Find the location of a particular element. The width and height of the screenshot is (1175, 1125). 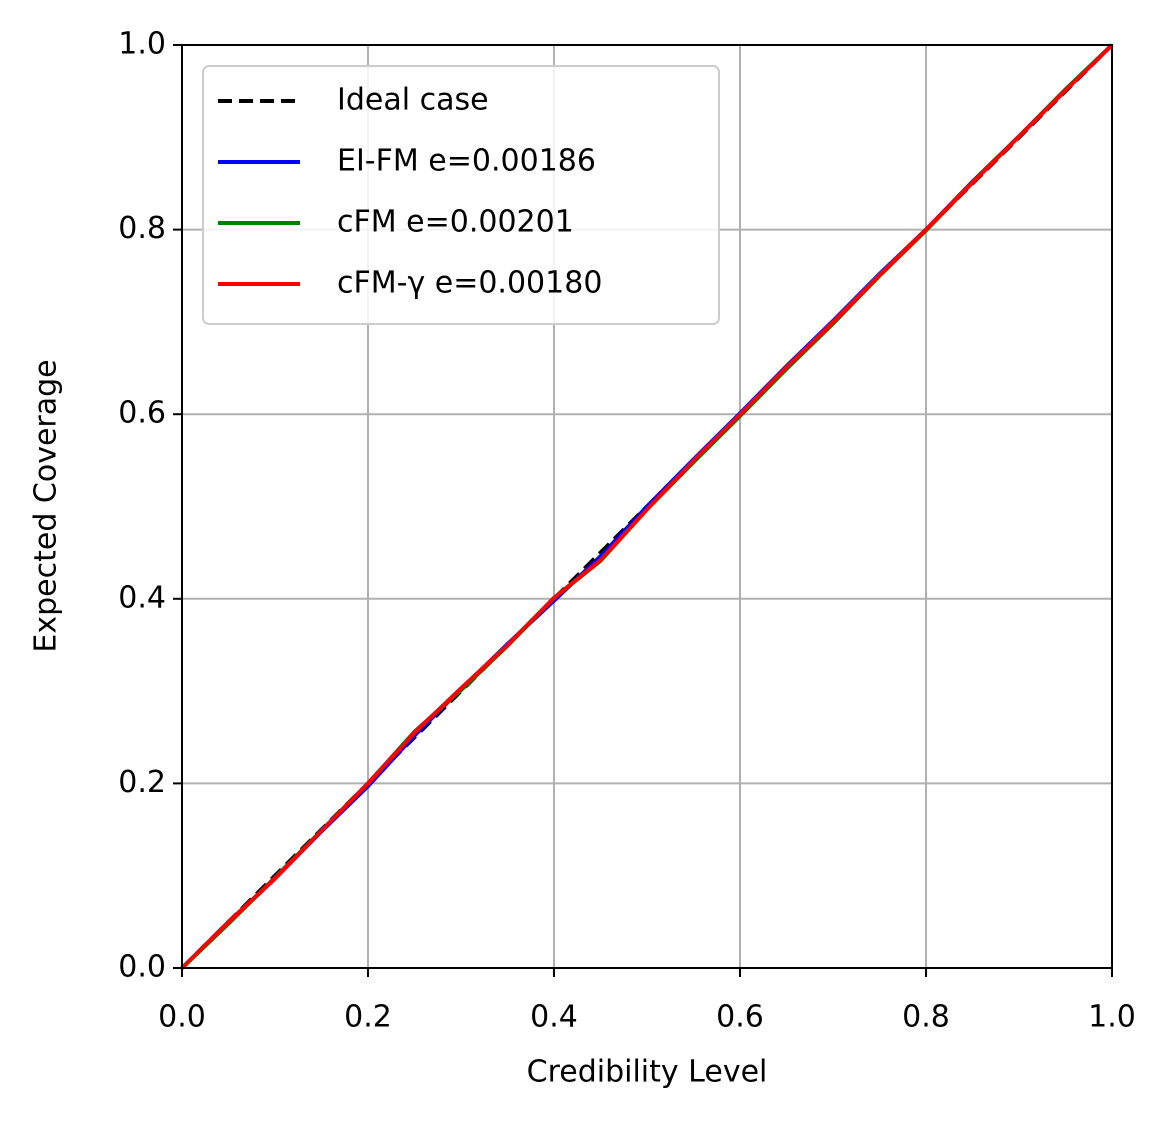

x-tick-label: 0.8 is located at coordinates (926, 1017).